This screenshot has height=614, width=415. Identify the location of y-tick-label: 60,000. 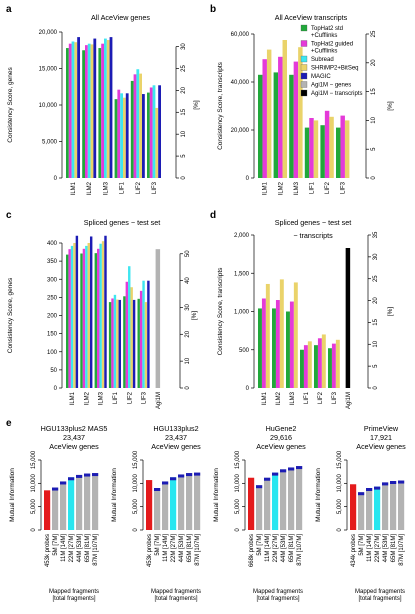
(240, 35).